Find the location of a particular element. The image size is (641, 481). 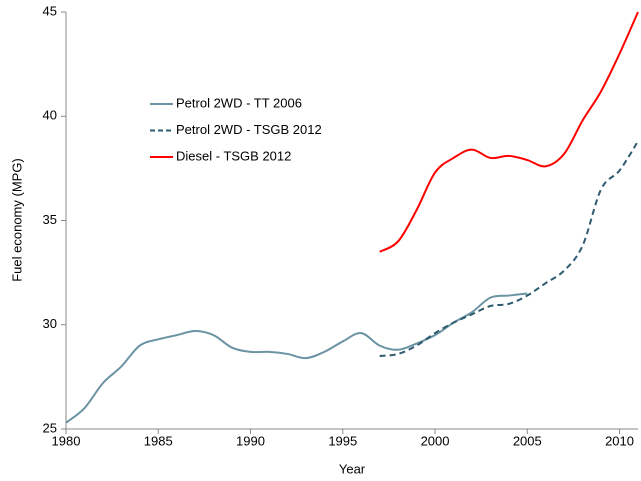

y-tick-label: 25 is located at coordinates (50, 427).